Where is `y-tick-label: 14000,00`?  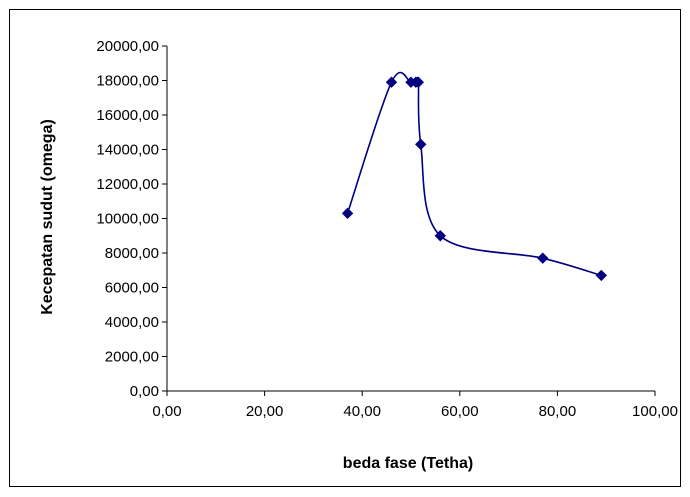
y-tick-label: 14000,00 is located at coordinates (127, 150).